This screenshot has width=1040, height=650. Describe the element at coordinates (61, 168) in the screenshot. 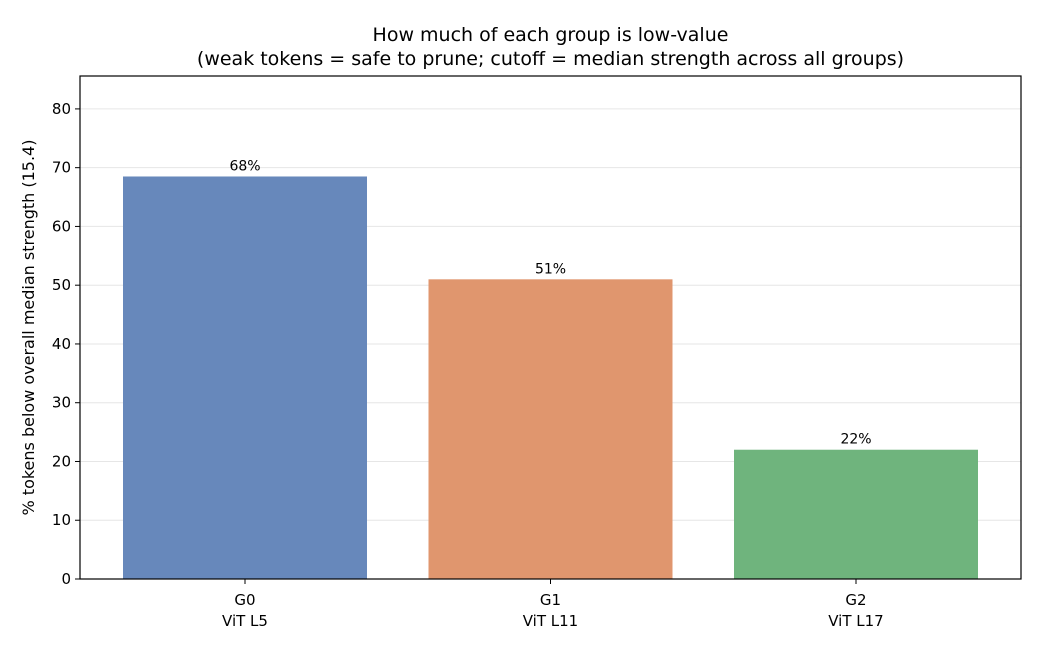

I see `y-tick-label: 70` at that location.